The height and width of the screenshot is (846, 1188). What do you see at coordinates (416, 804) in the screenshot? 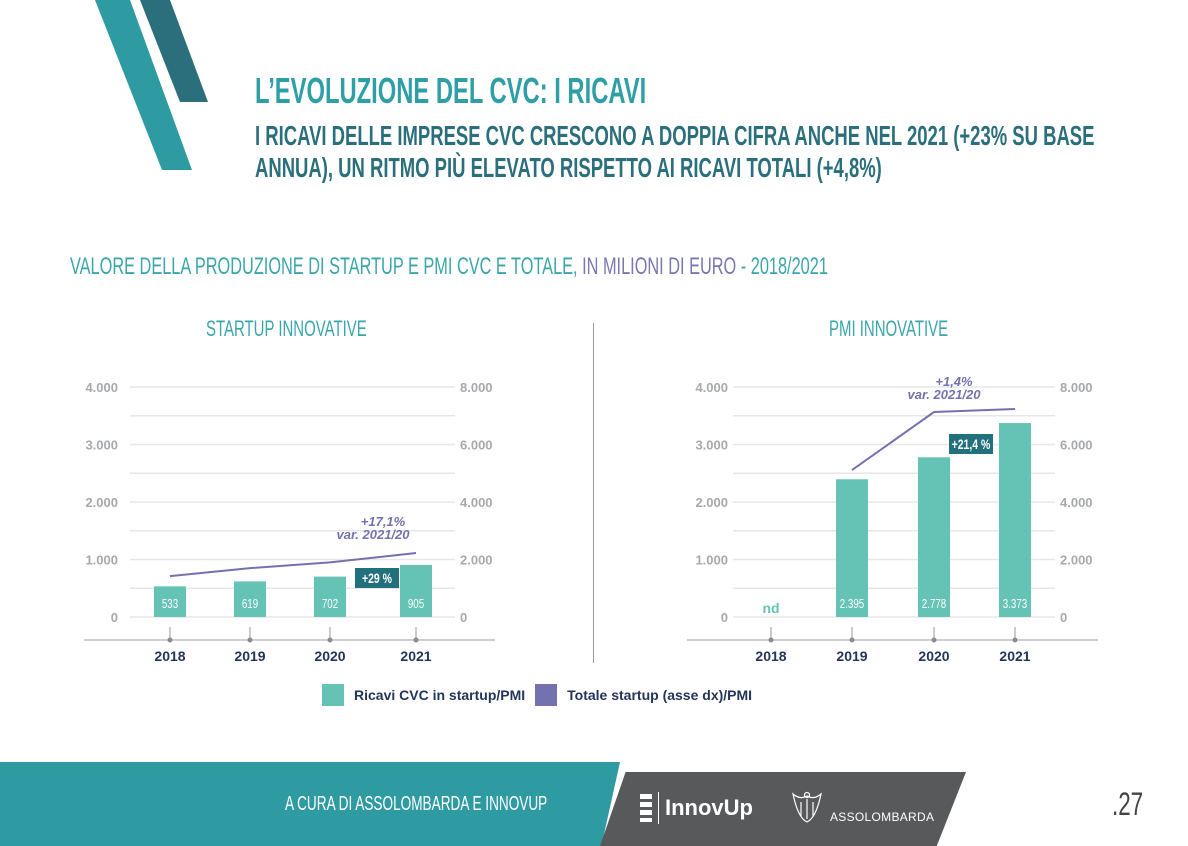
I see `footer-credit: A CURA DI ASSOLOMBARDA E INNOVUP` at bounding box center [416, 804].